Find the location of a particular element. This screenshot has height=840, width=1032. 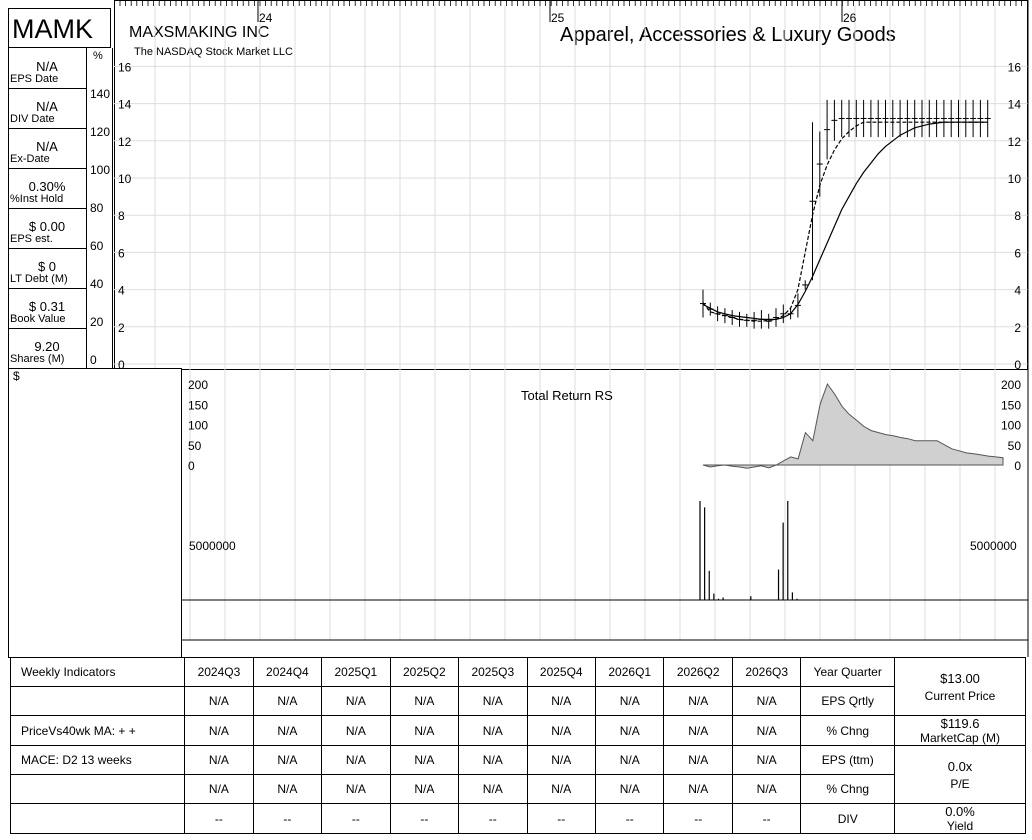

moving-average-dashed is located at coordinates (845, 221).